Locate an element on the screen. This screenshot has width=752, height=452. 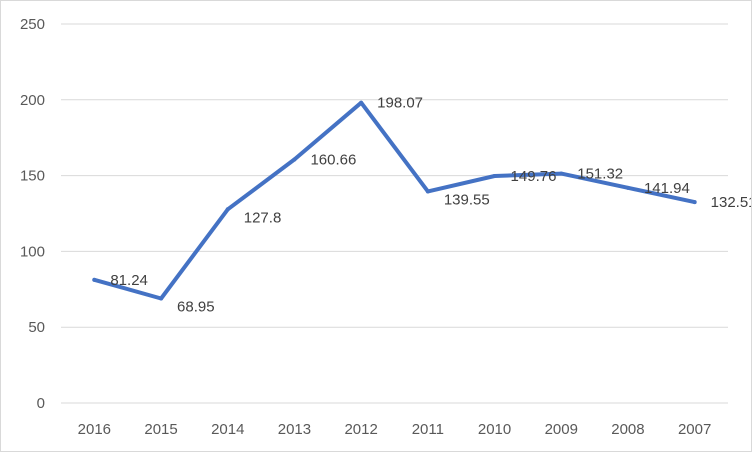
data-label: 139.55 is located at coordinates (467, 199).